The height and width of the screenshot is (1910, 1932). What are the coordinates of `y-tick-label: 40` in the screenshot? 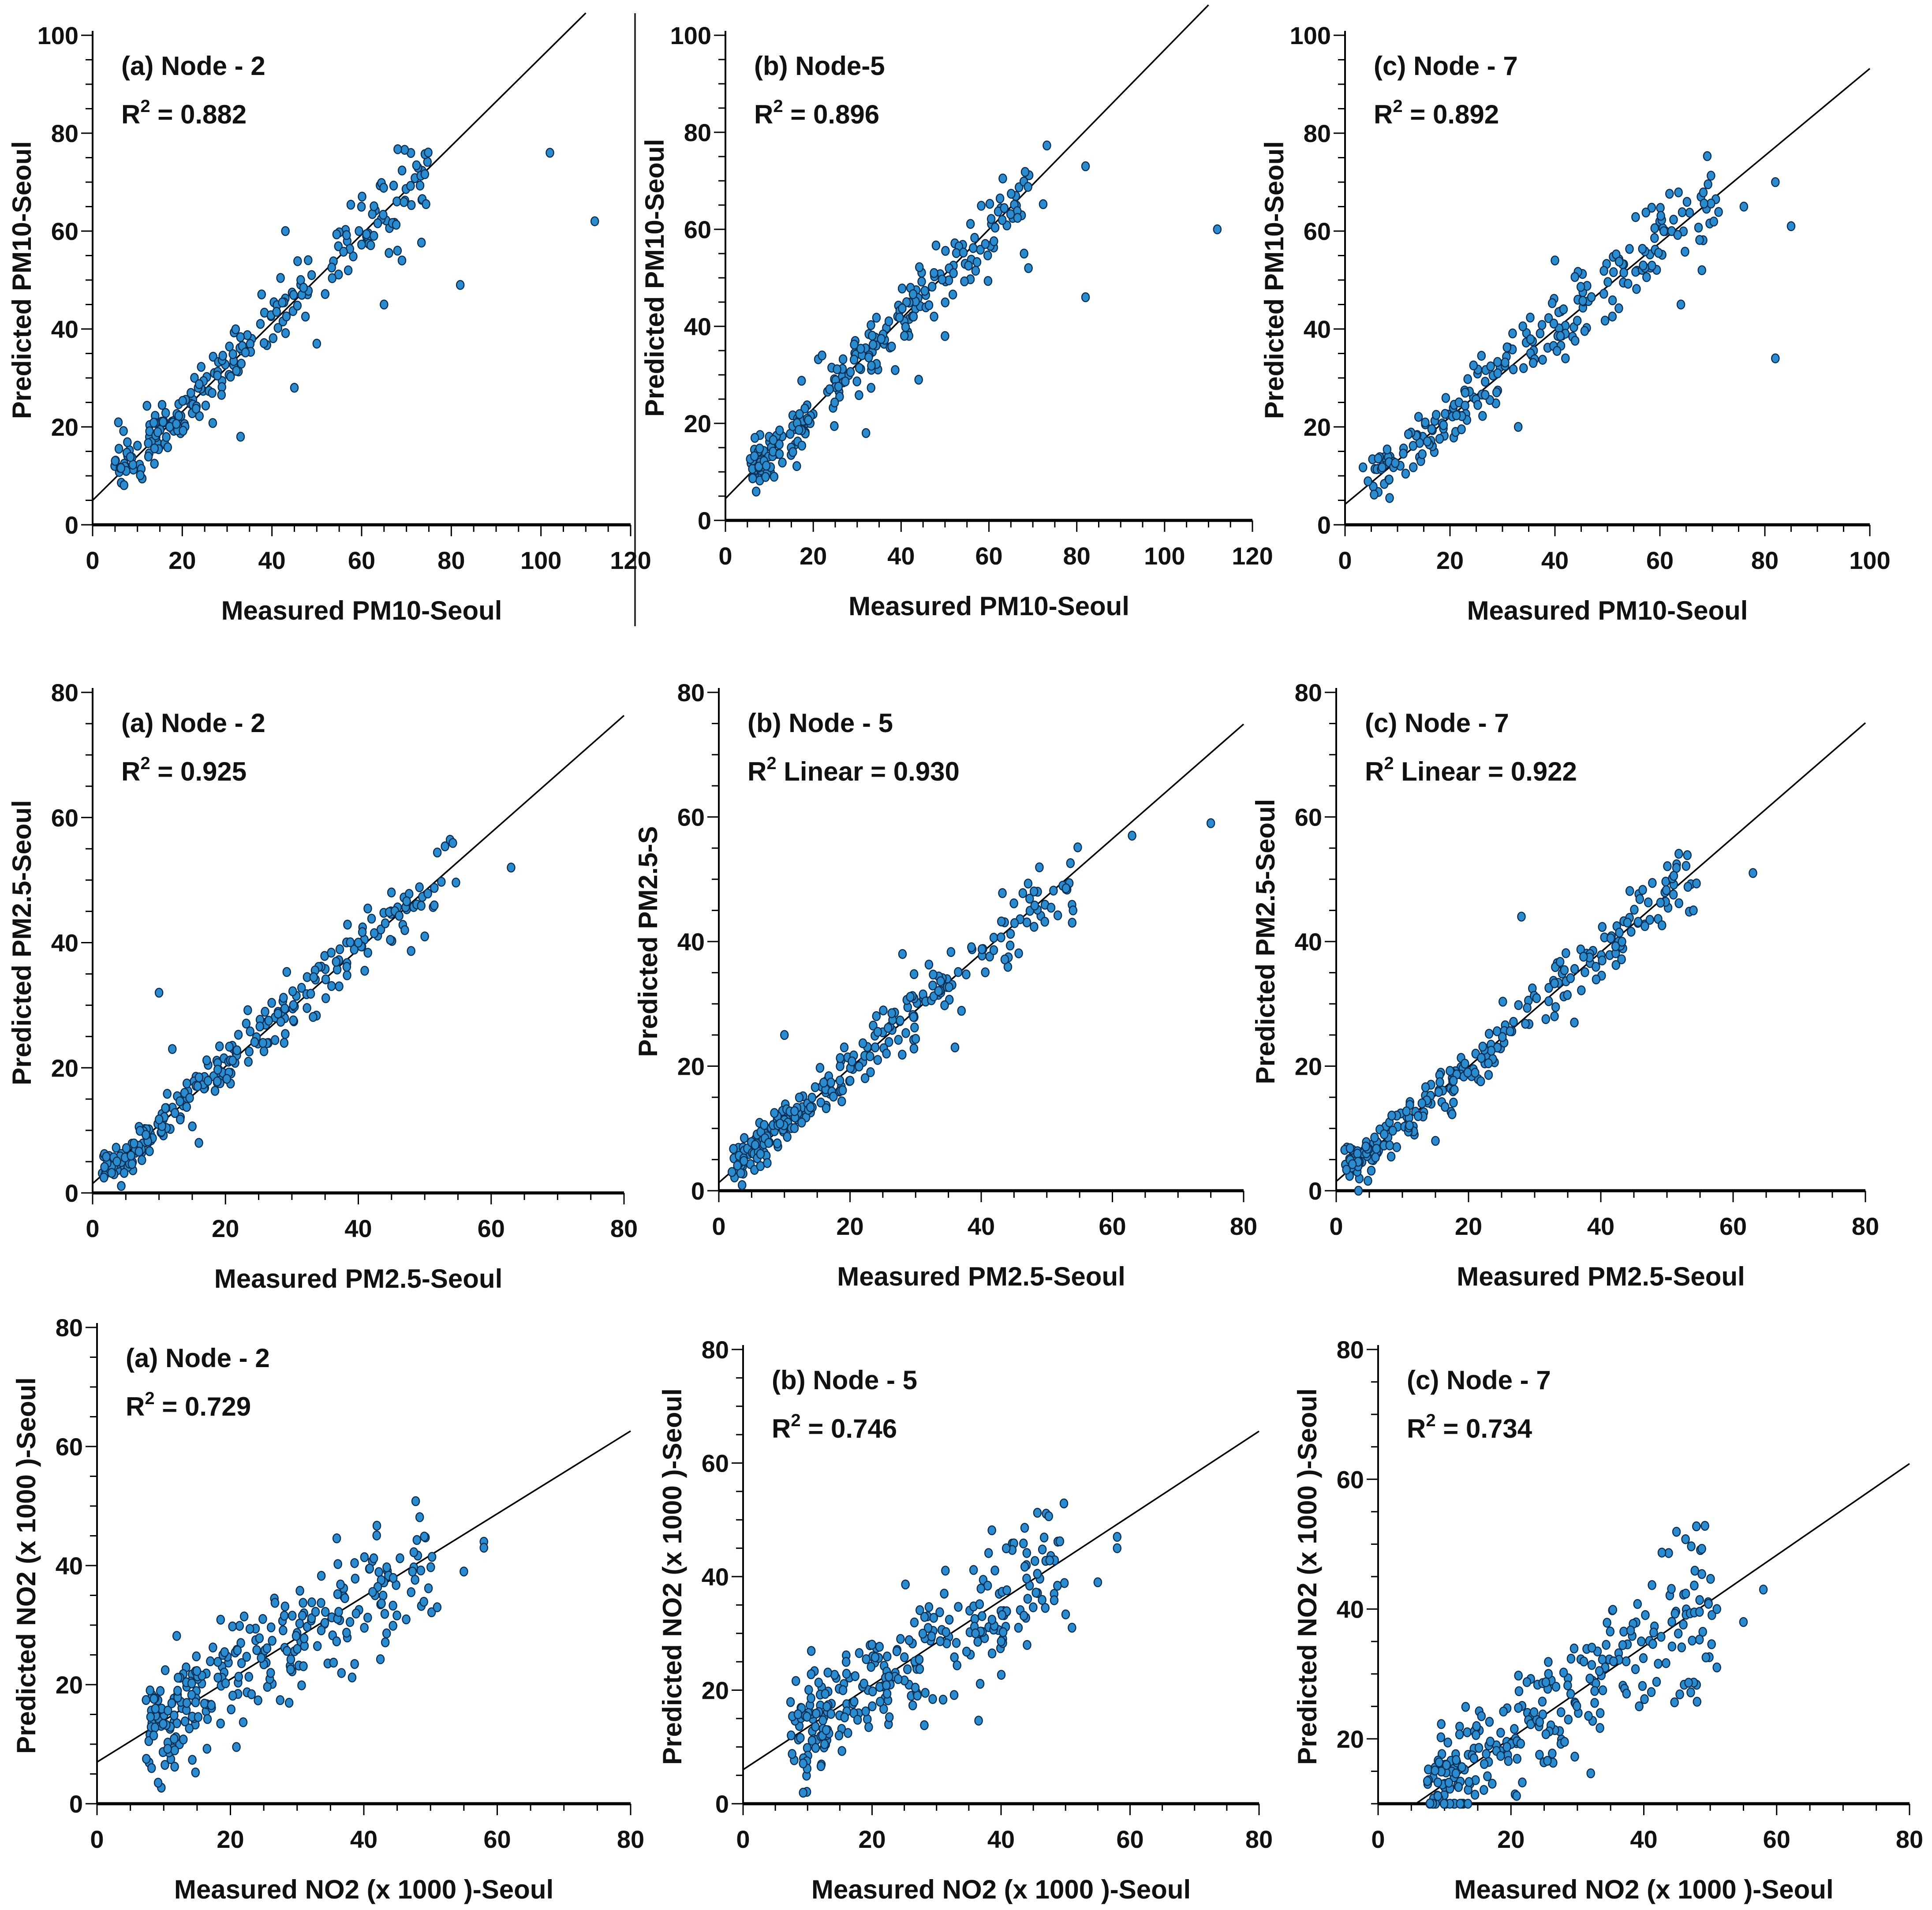 It's located at (715, 1577).